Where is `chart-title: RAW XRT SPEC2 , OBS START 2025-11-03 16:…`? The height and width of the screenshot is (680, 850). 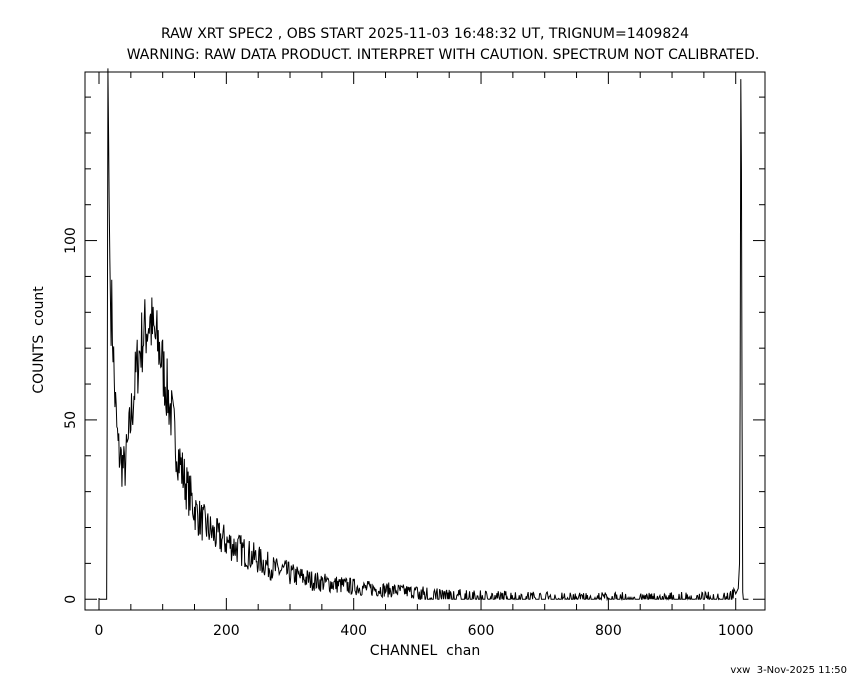 chart-title: RAW XRT SPEC2 , OBS START 2025-11-03 16:… is located at coordinates (425, 34).